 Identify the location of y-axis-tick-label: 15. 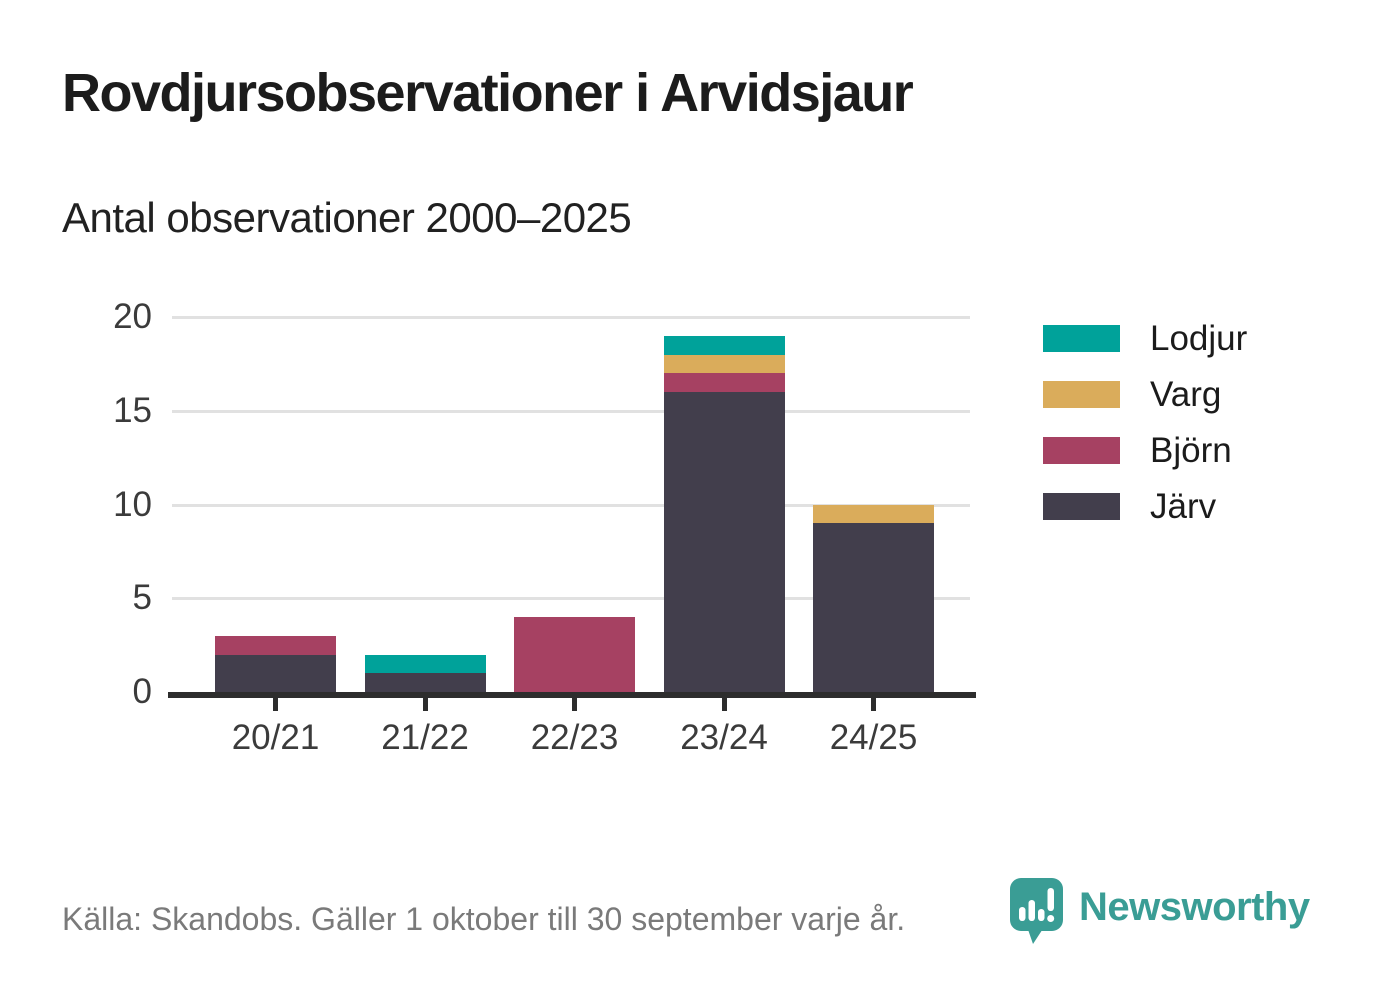
(132, 410).